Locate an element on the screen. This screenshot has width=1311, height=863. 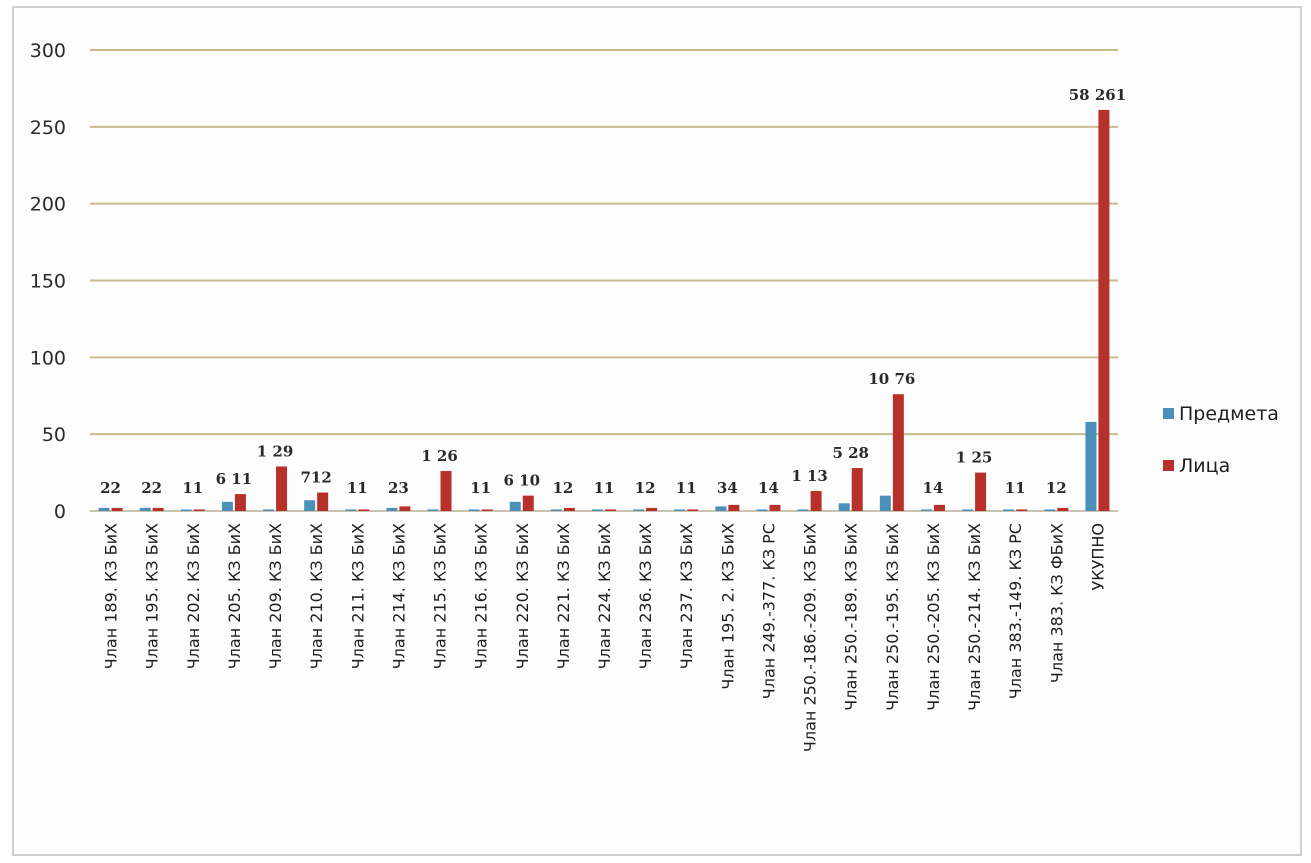
x-tick-label: Члан 202. КЗ БиХ is located at coordinates (193, 596).